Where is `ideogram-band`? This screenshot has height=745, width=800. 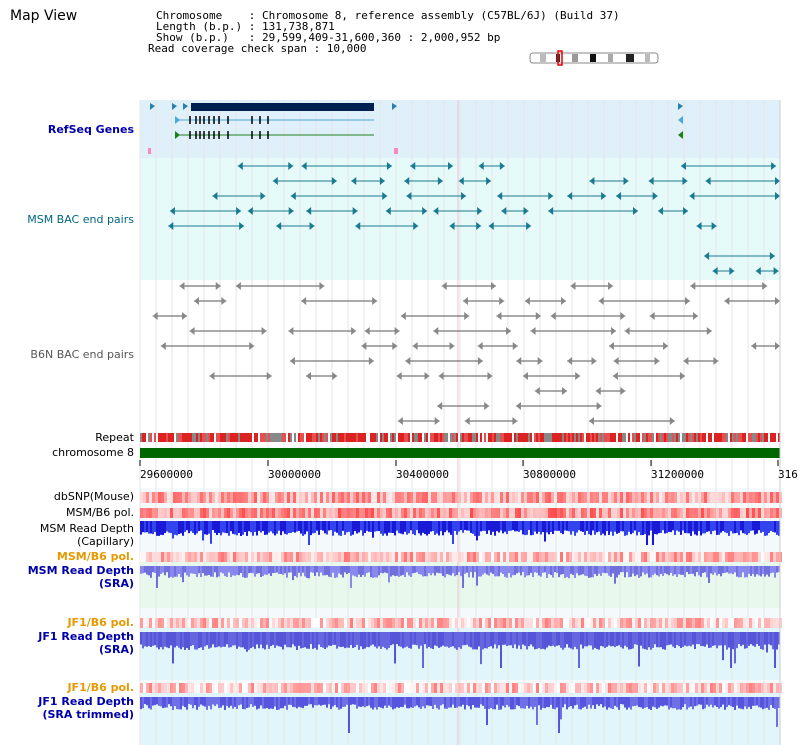
ideogram-band is located at coordinates (543, 58).